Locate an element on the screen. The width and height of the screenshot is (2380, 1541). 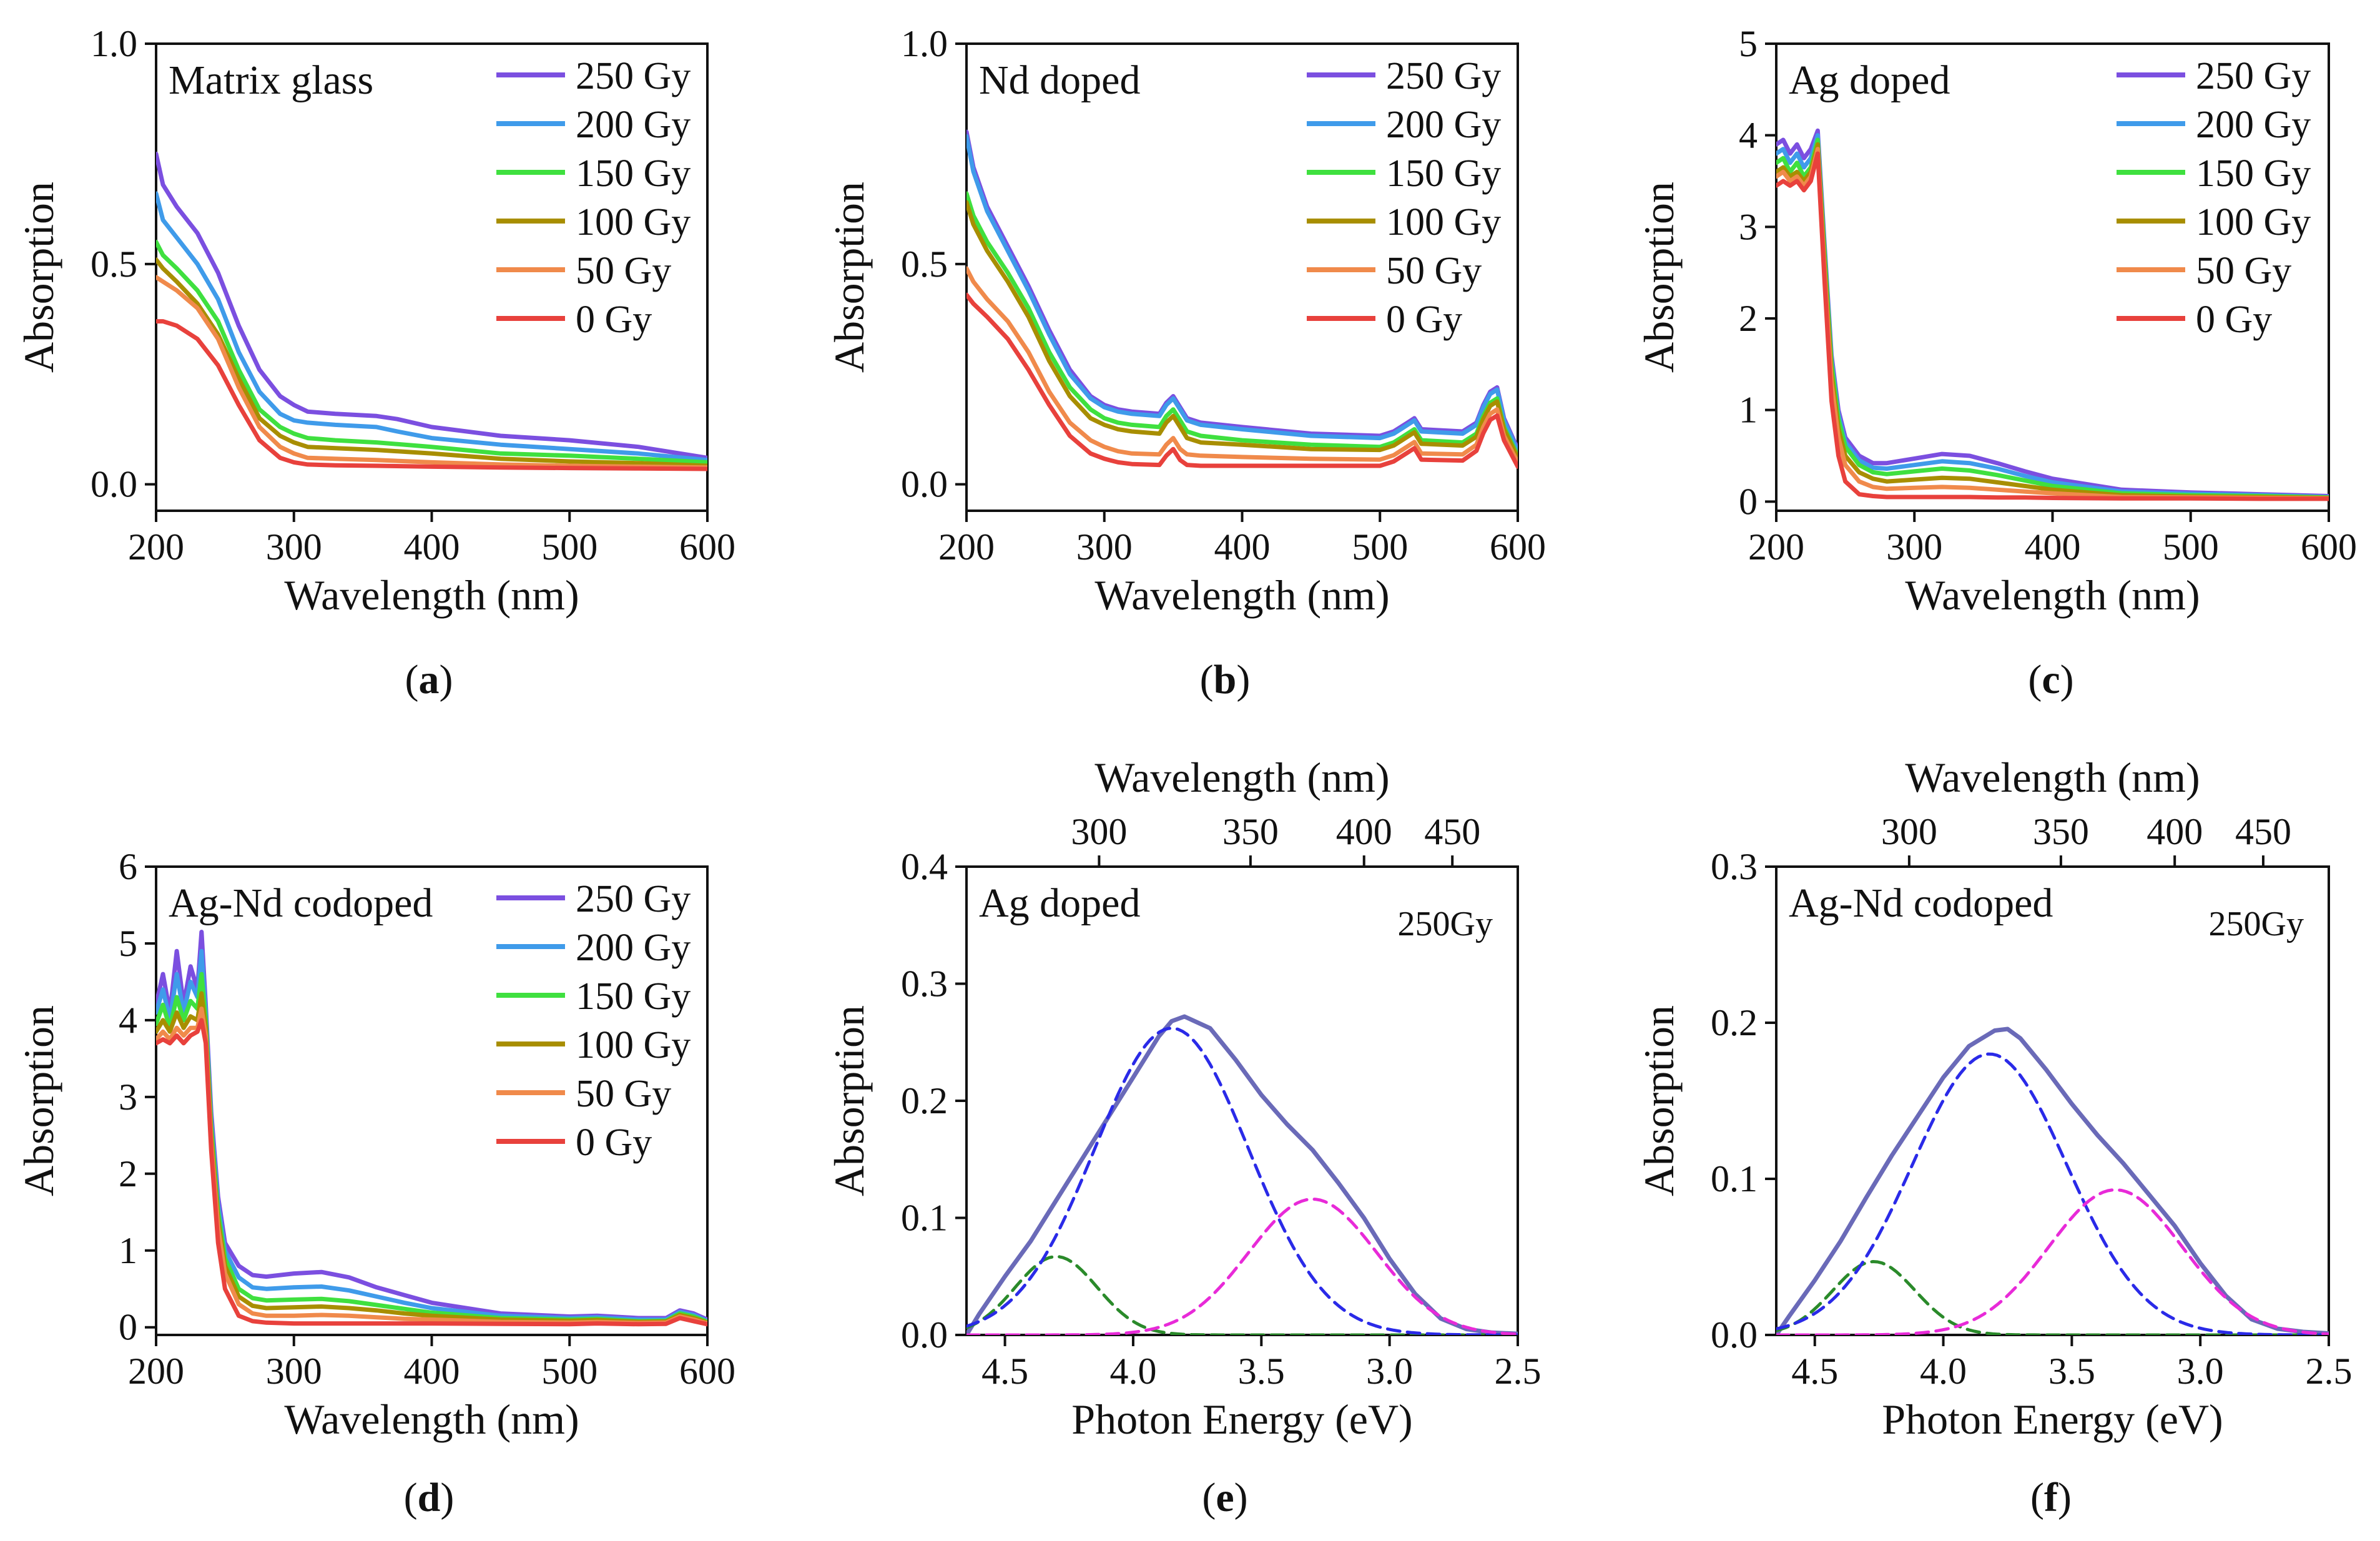
caption-letter: f is located at coordinates (2051, 1497).